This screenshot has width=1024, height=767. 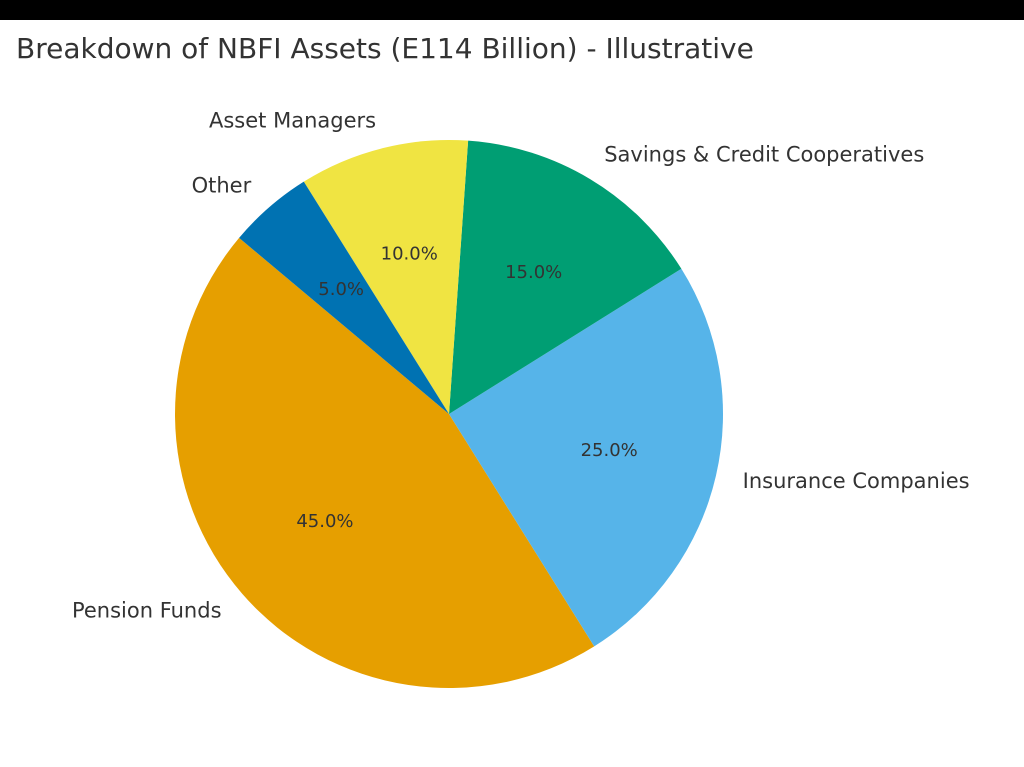 What do you see at coordinates (764, 155) in the screenshot?
I see `slice-label: Savings & Credit Cooperatives` at bounding box center [764, 155].